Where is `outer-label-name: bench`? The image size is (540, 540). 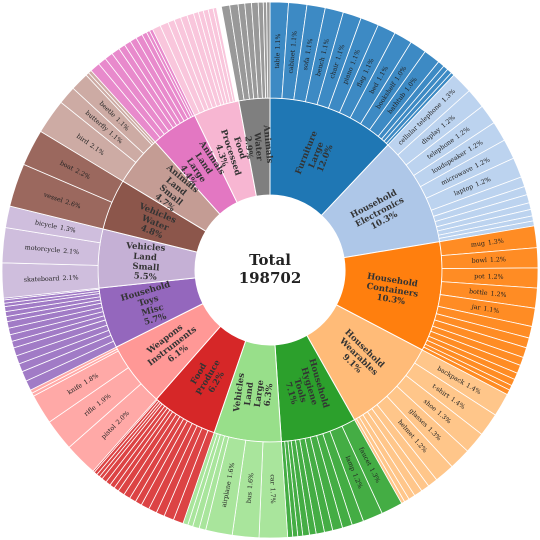 outer-label-name: bench is located at coordinates (320, 66).